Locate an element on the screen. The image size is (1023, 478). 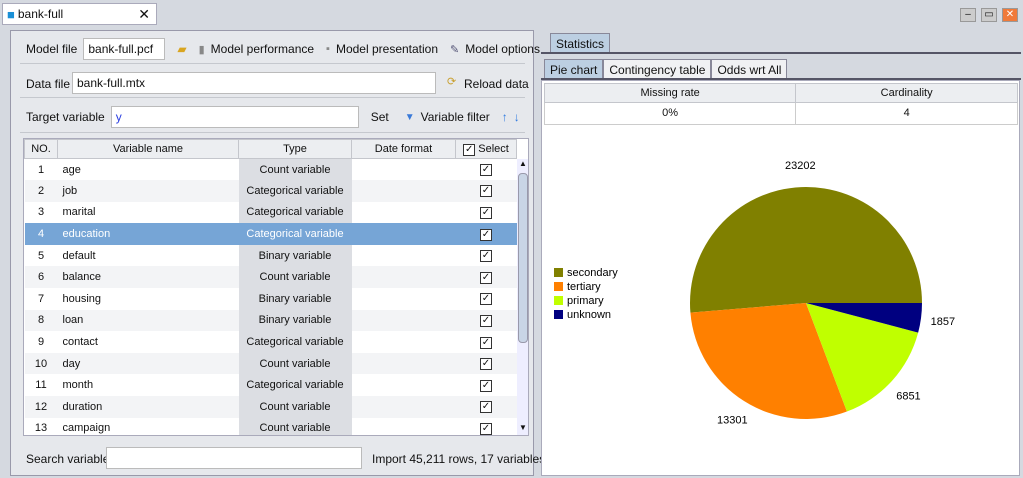
cardinality-header: Cardinality is located at coordinates (906, 93).